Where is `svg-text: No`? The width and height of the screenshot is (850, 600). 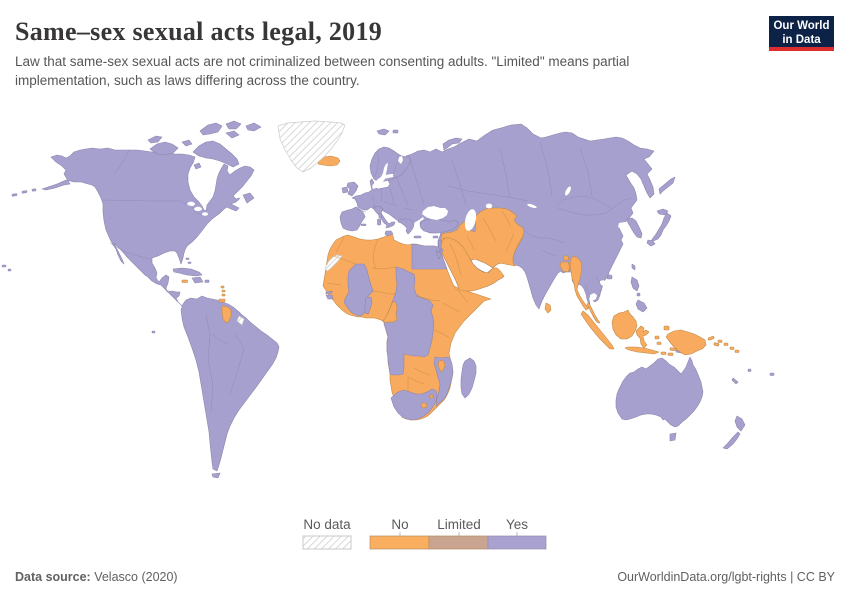 svg-text: No is located at coordinates (399, 524).